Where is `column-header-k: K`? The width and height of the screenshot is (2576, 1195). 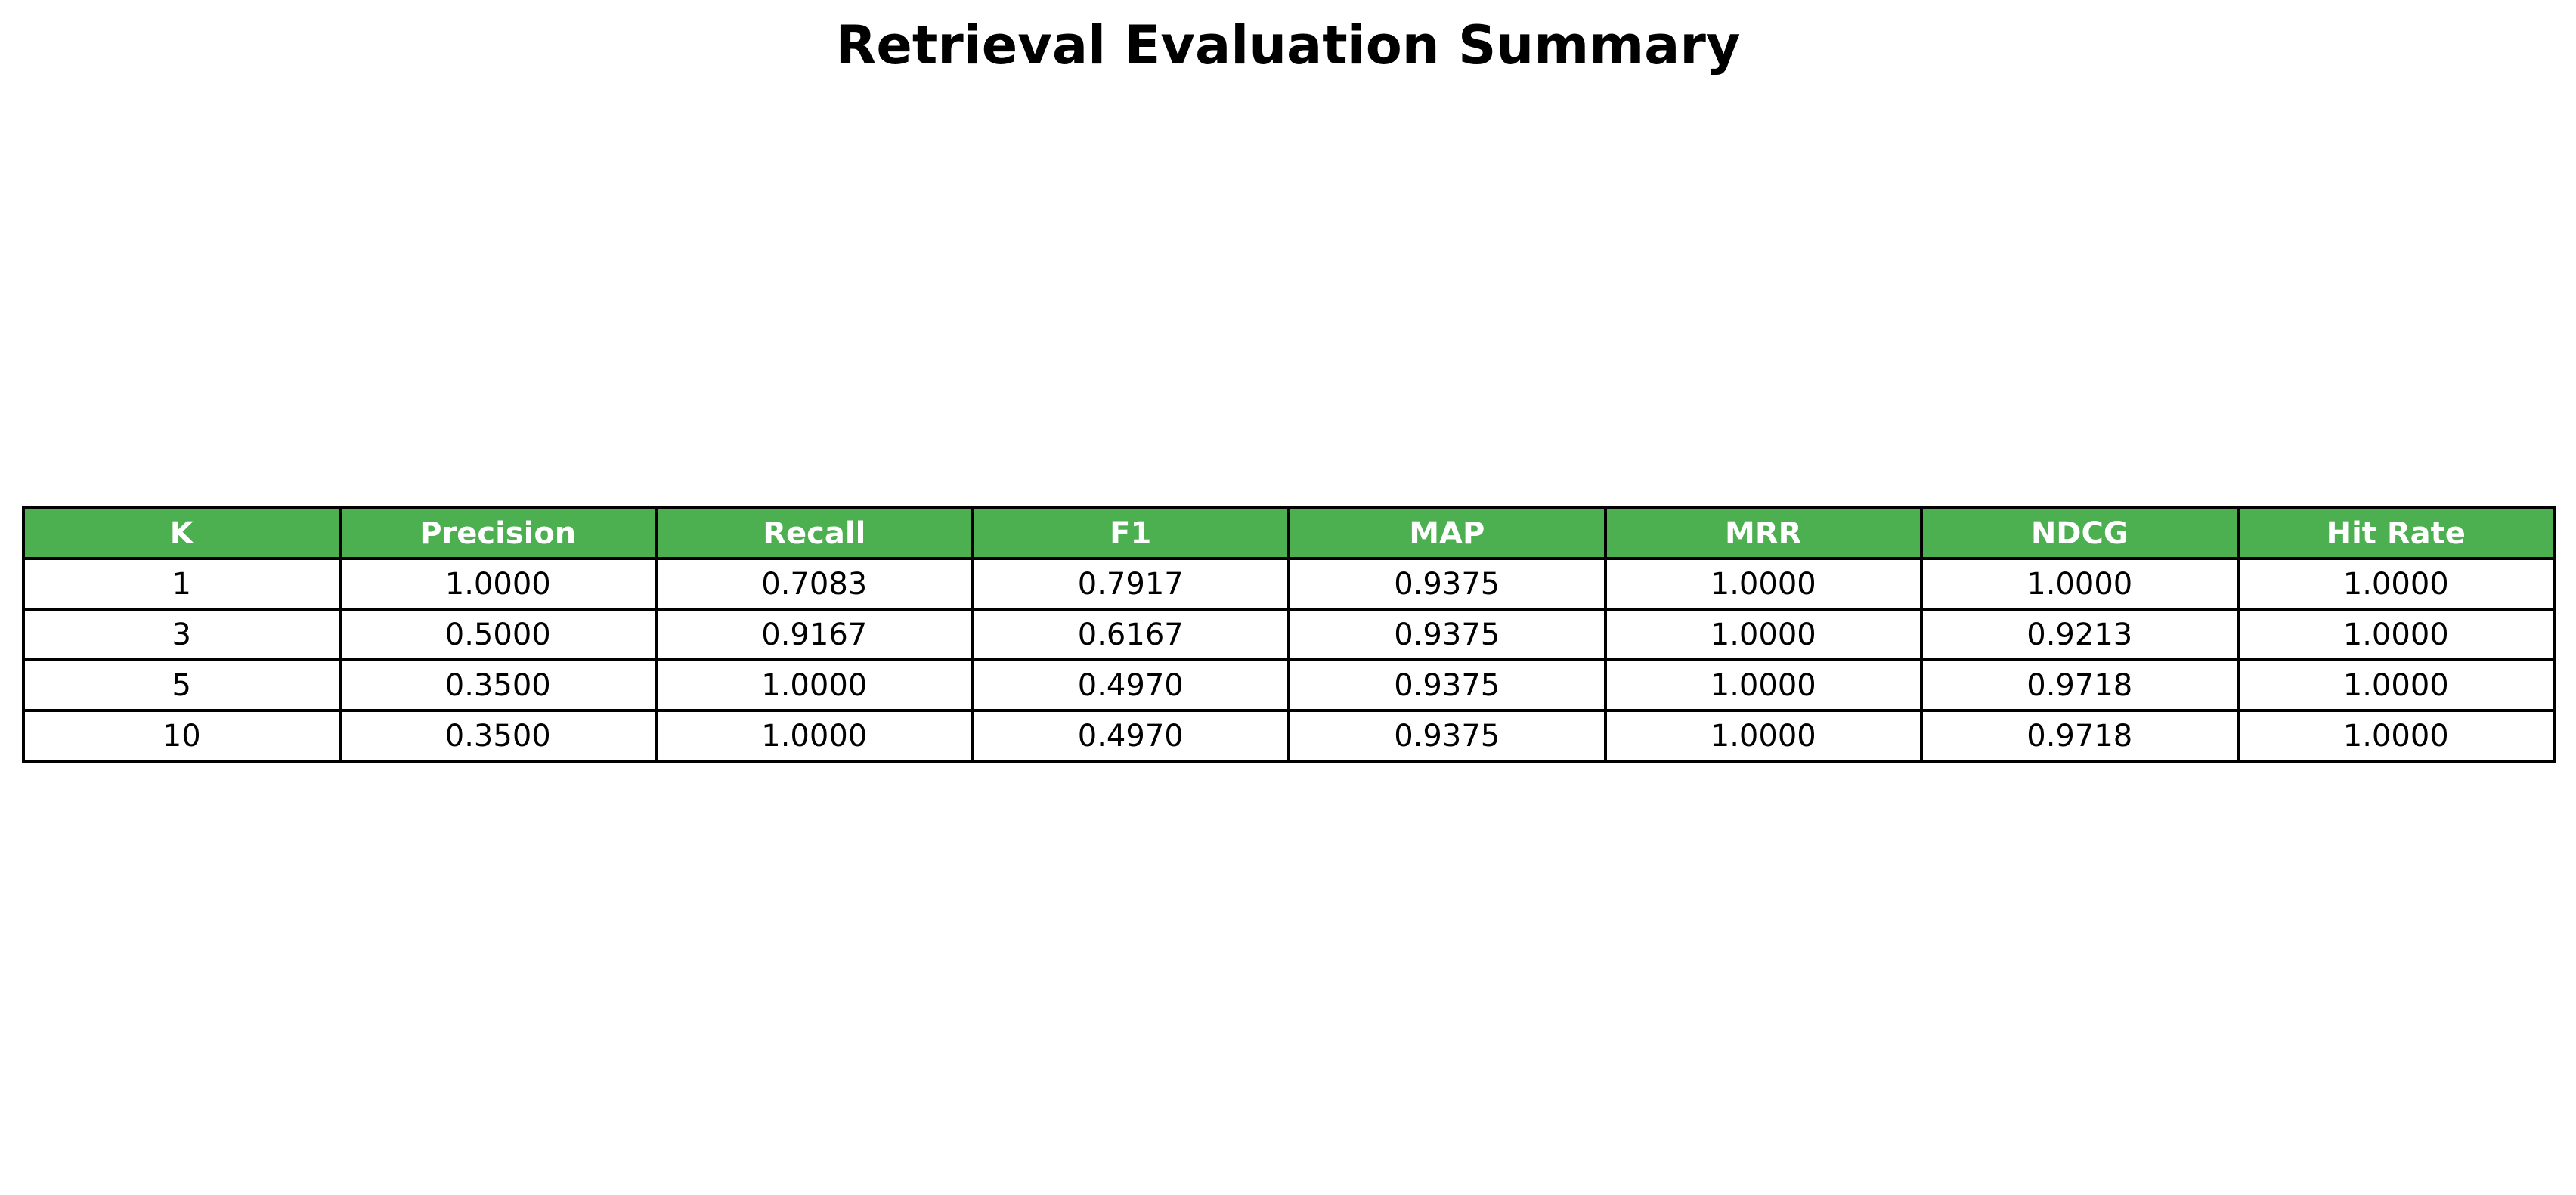 column-header-k: K is located at coordinates (182, 533).